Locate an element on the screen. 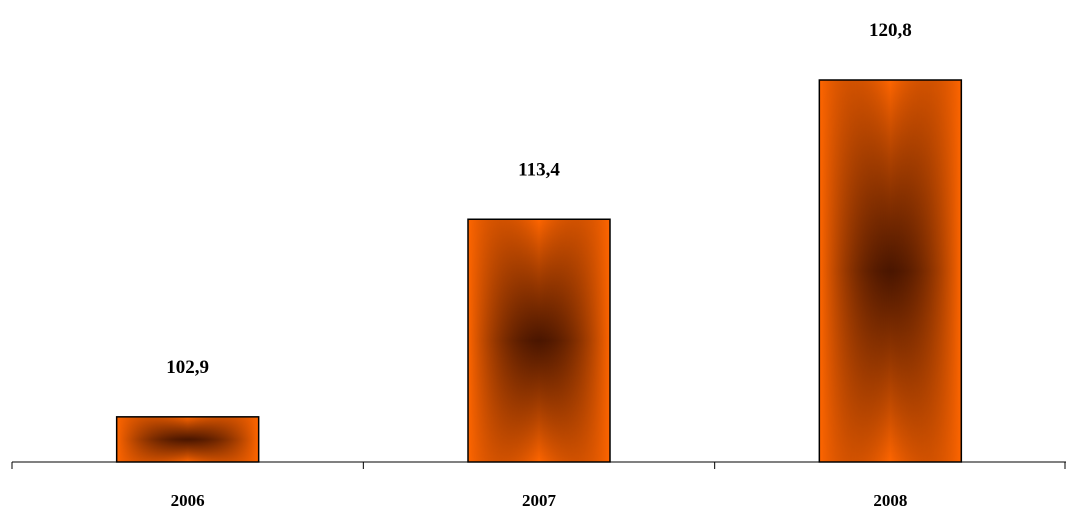  bar-2007 is located at coordinates (539, 340).